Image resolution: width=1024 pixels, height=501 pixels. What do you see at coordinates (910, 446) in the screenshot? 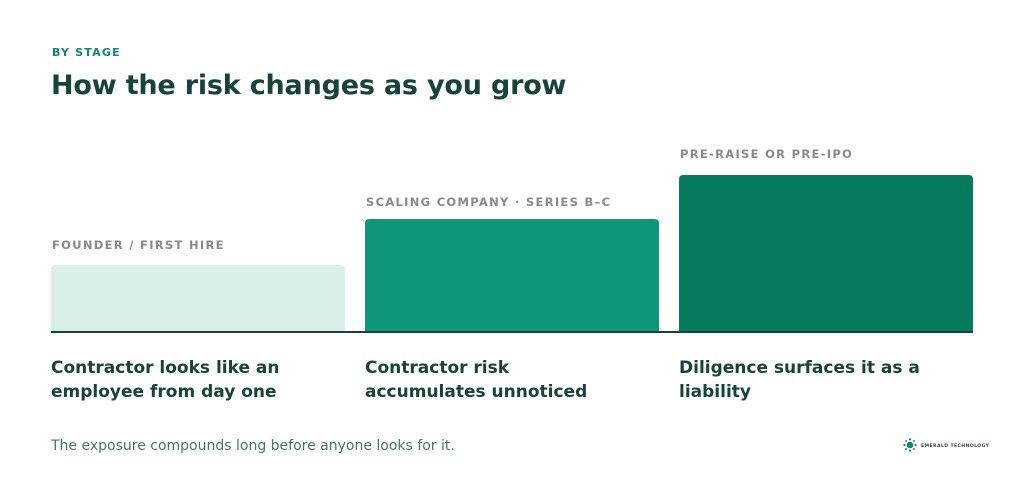
I see `emerald-logo-icon` at bounding box center [910, 446].